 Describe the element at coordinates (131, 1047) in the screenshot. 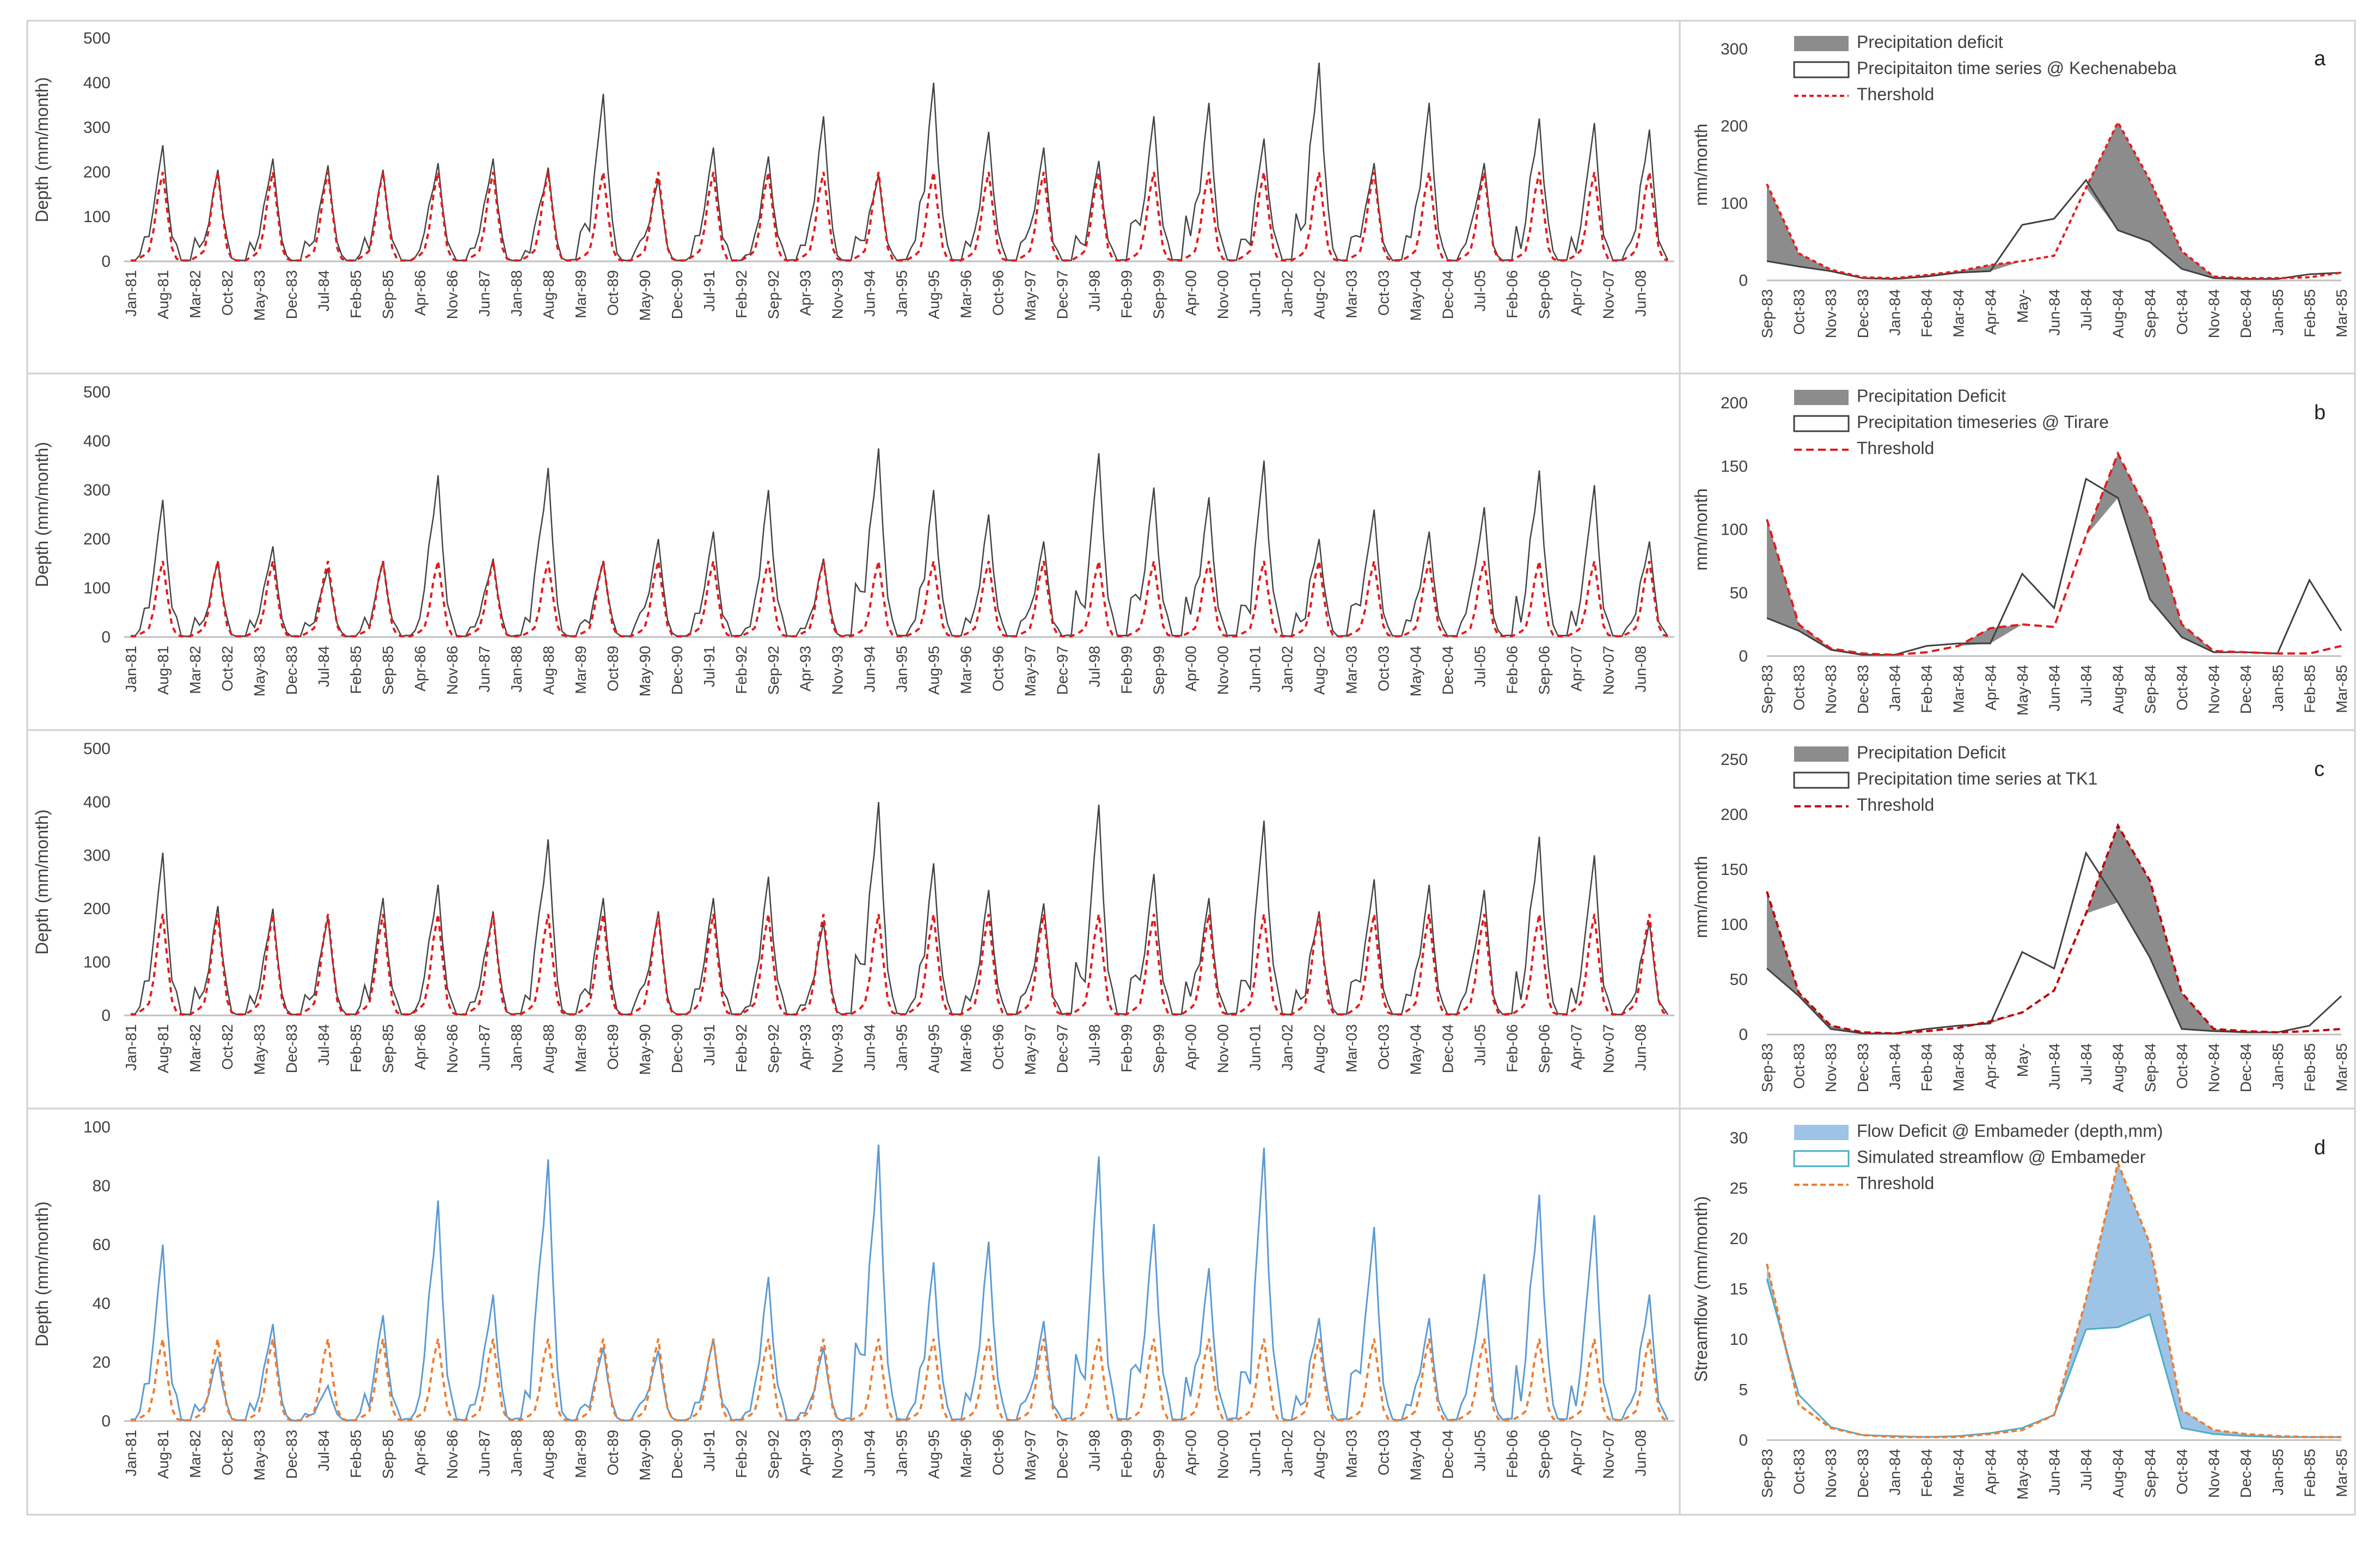

I see `x-tick-label: Jan-81` at that location.